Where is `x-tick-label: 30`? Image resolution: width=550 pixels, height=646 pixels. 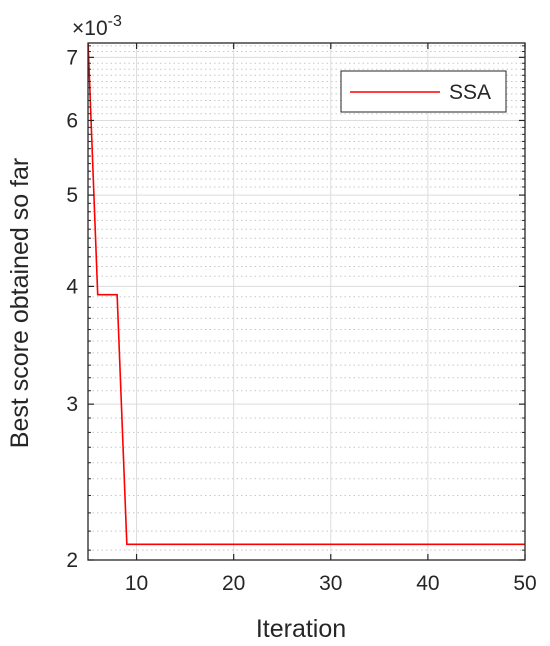 x-tick-label: 30 is located at coordinates (330, 583).